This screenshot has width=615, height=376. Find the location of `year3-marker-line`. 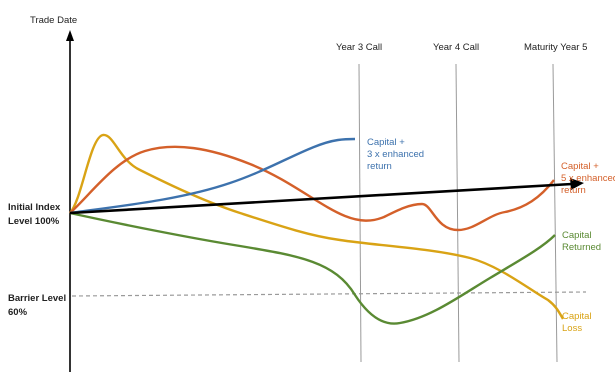

year3-marker-line is located at coordinates (360, 213).